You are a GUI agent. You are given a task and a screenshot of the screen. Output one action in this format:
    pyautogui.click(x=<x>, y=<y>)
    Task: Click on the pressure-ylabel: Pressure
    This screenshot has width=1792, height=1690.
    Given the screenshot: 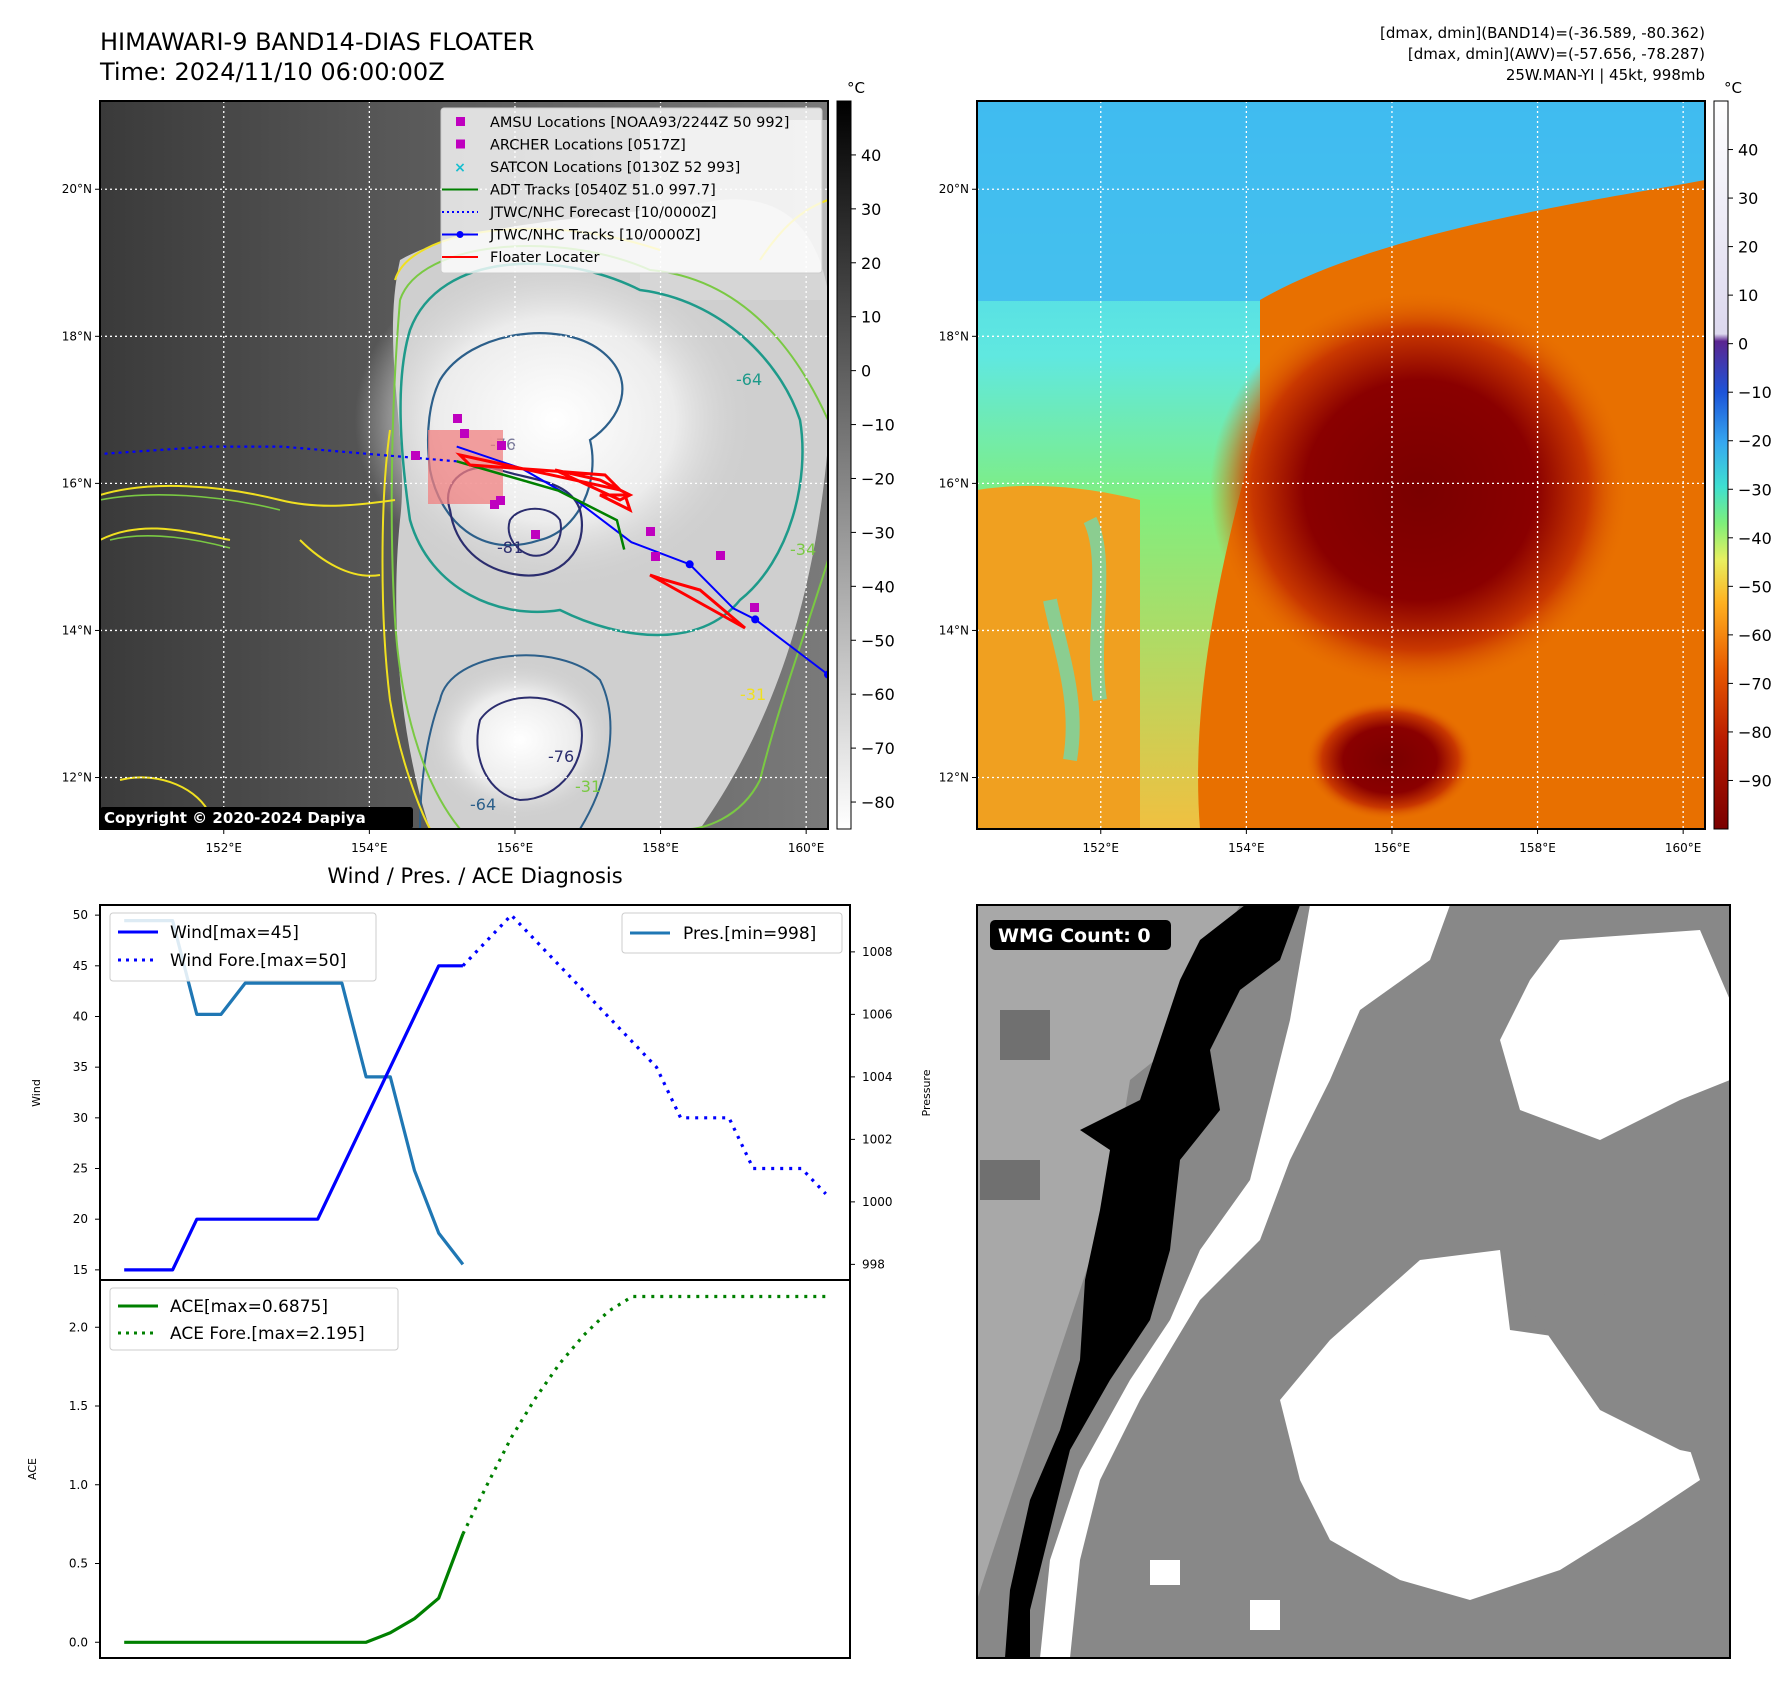 What is the action you would take?
    pyautogui.click(x=926, y=1092)
    